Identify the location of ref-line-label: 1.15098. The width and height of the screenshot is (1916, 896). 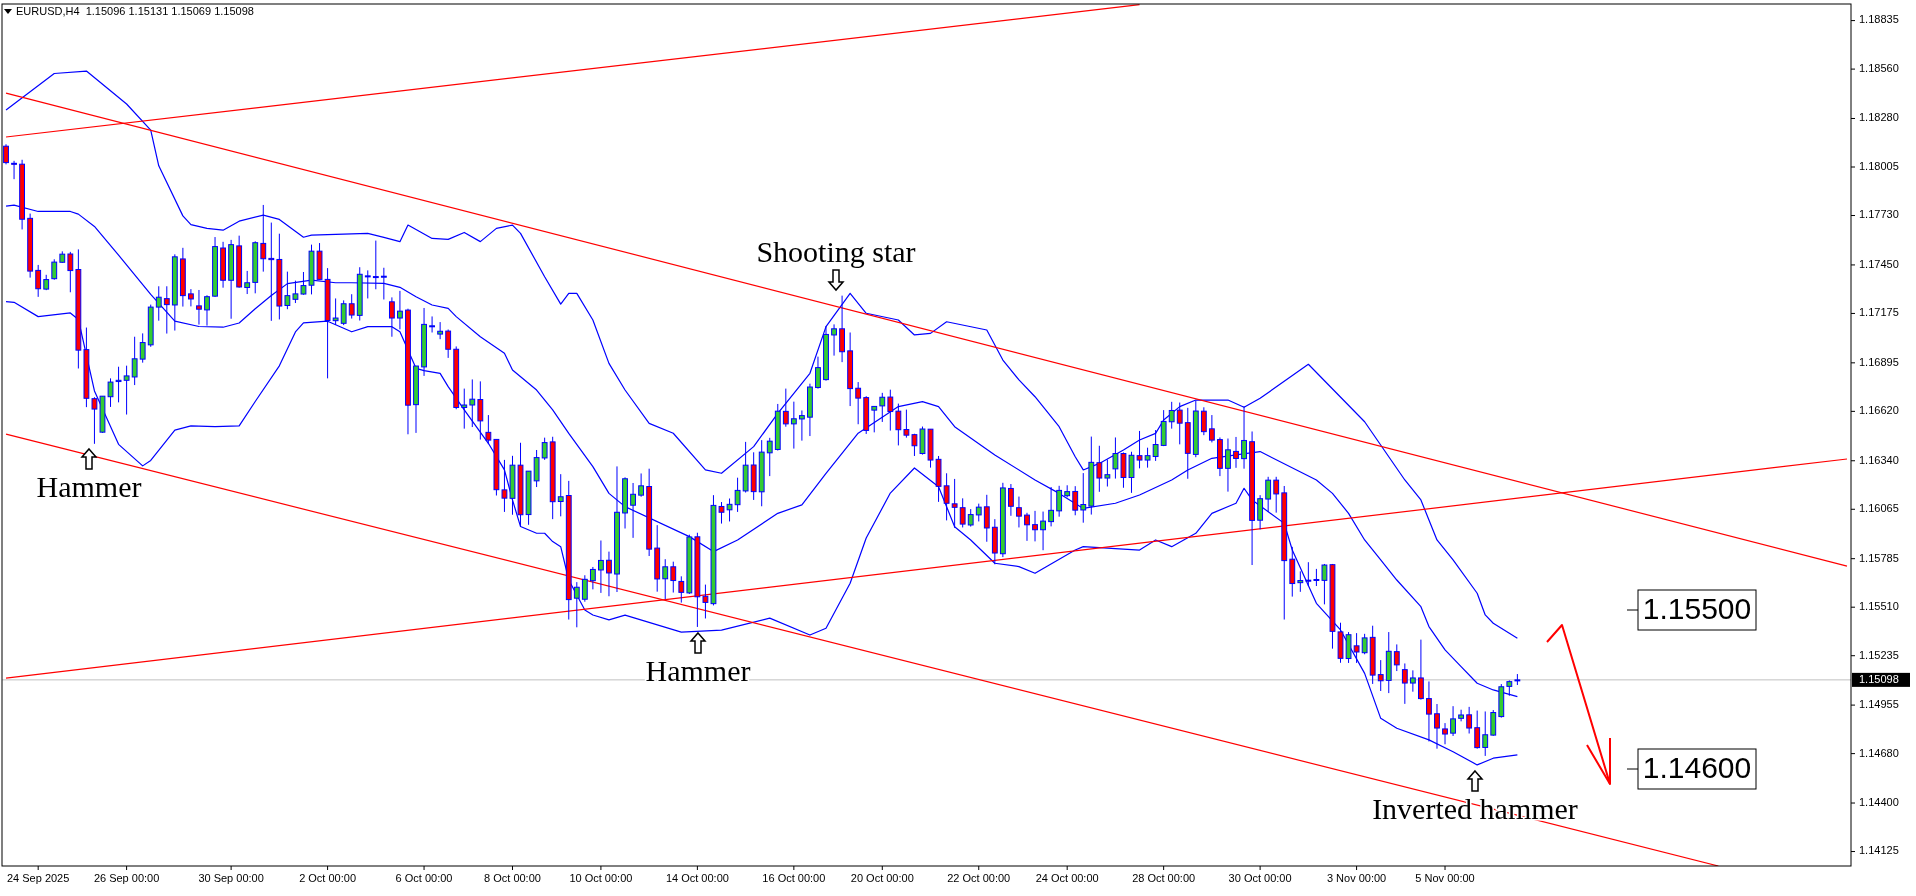
(1879, 678).